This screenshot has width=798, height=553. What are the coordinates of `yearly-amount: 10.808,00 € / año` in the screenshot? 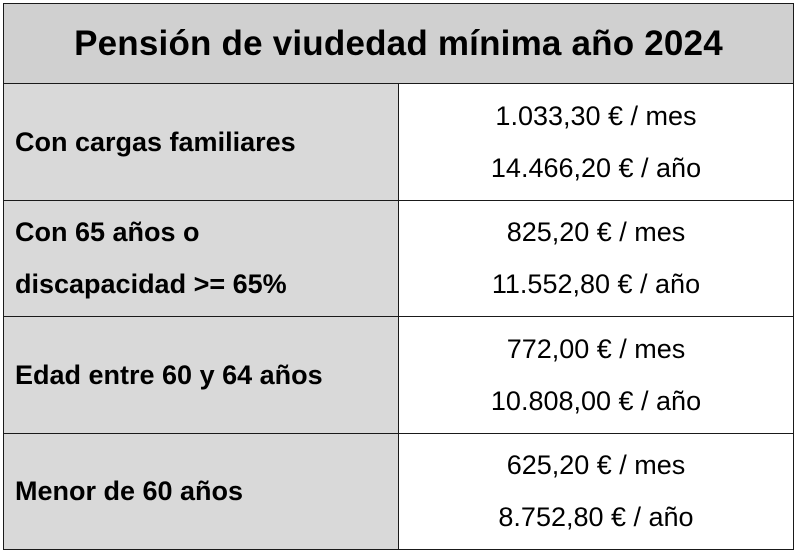 It's located at (596, 400).